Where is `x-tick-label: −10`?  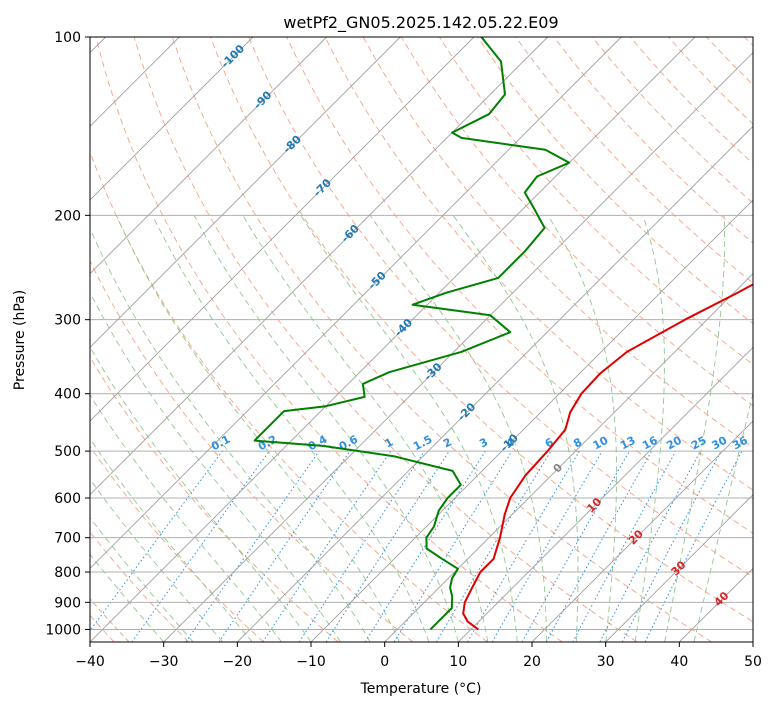 x-tick-label: −10 is located at coordinates (311, 662).